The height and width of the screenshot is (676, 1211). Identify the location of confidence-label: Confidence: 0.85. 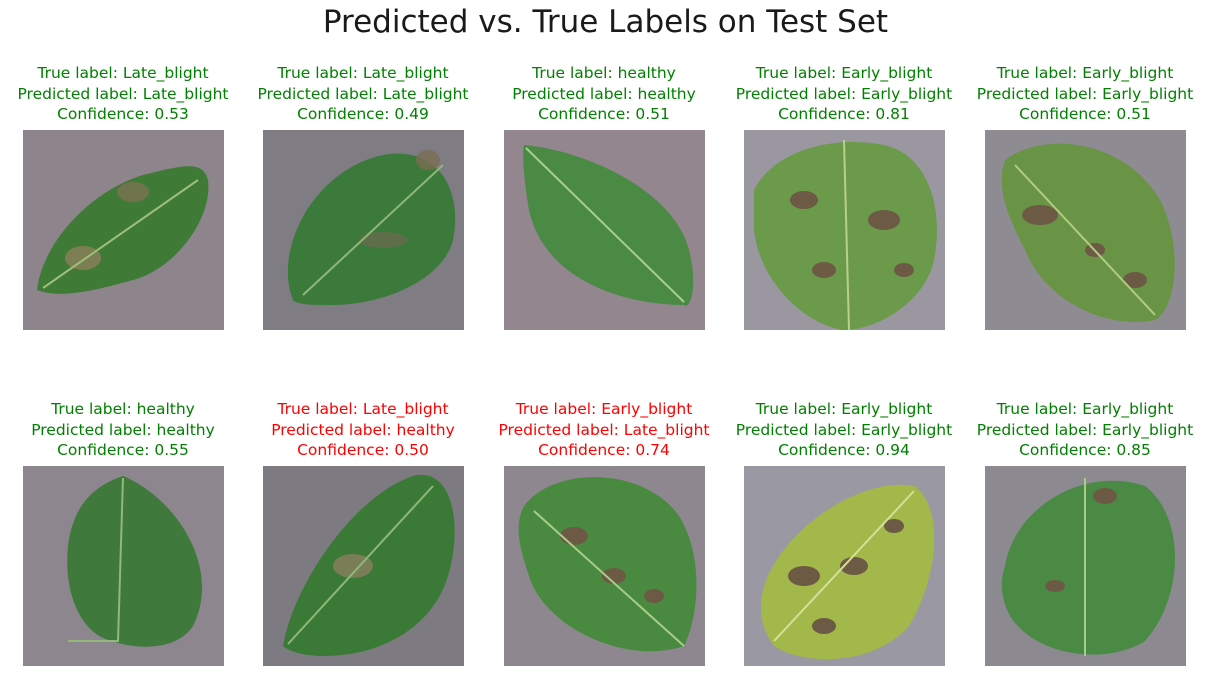
(1085, 450).